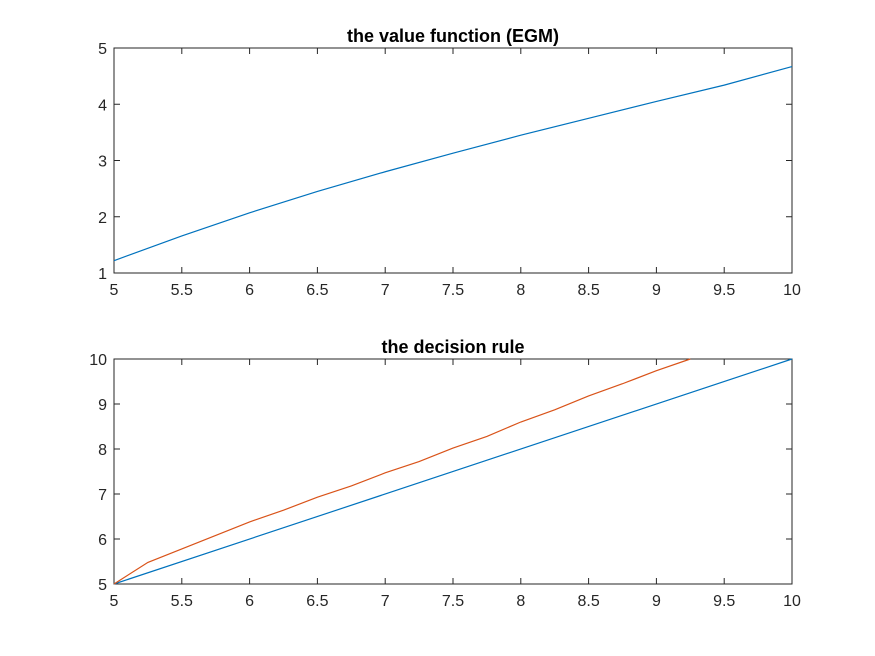  Describe the element at coordinates (102, 405) in the screenshot. I see `y-tick-label: 9` at that location.